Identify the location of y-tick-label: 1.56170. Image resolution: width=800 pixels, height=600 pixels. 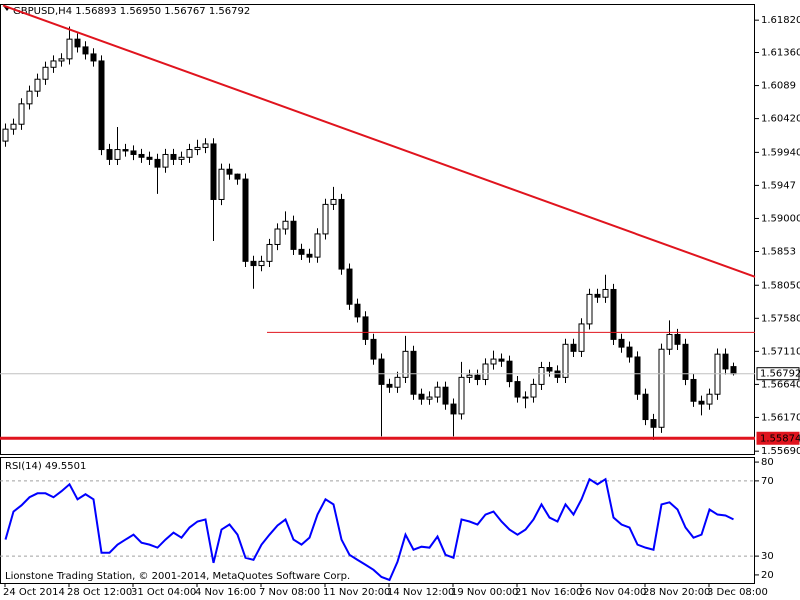
(780, 417).